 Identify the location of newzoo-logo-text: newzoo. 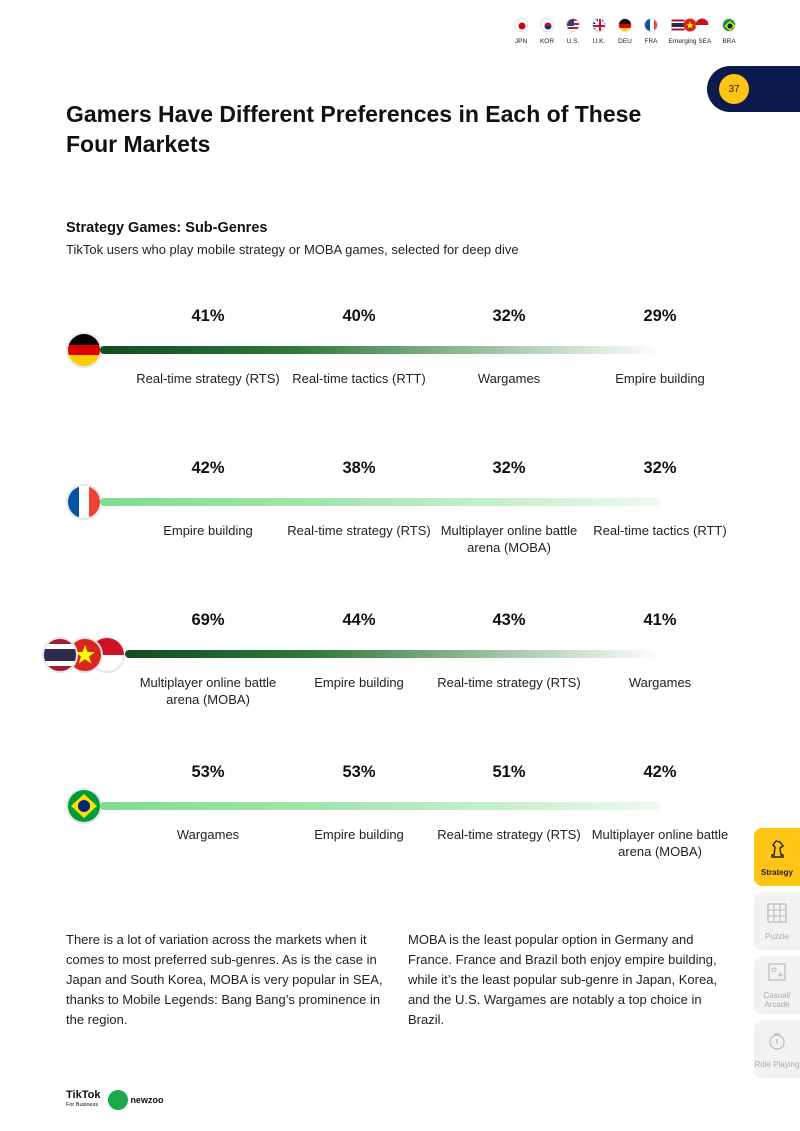
(147, 1100).